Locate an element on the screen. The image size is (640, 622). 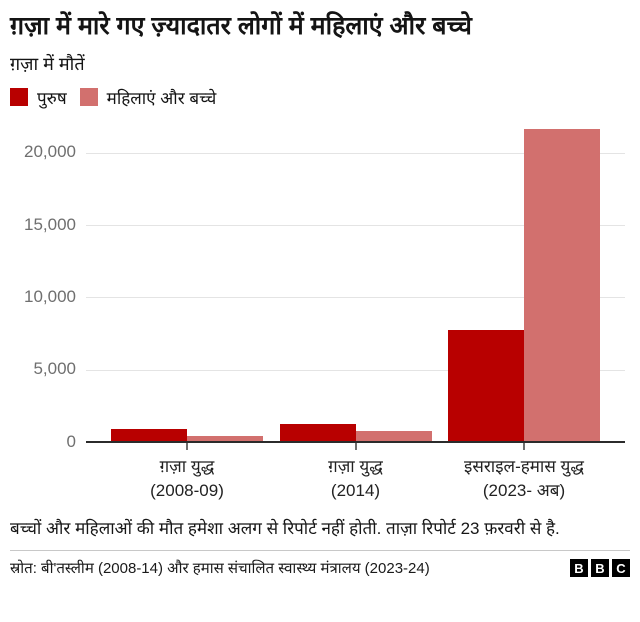
legend-label-men: पुरुष is located at coordinates (52, 98).